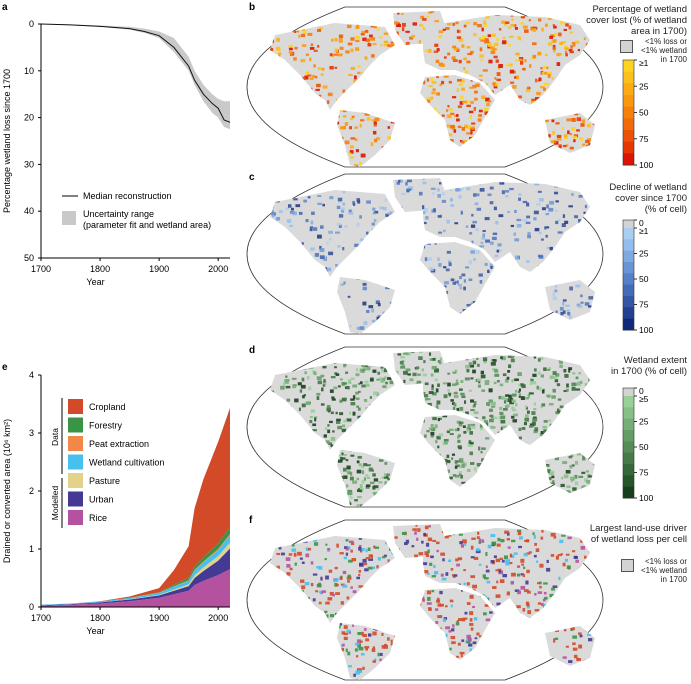 The height and width of the screenshot is (684, 691). Describe the element at coordinates (644, 254) in the screenshot. I see `colorbar-c-tick-label: 25` at that location.